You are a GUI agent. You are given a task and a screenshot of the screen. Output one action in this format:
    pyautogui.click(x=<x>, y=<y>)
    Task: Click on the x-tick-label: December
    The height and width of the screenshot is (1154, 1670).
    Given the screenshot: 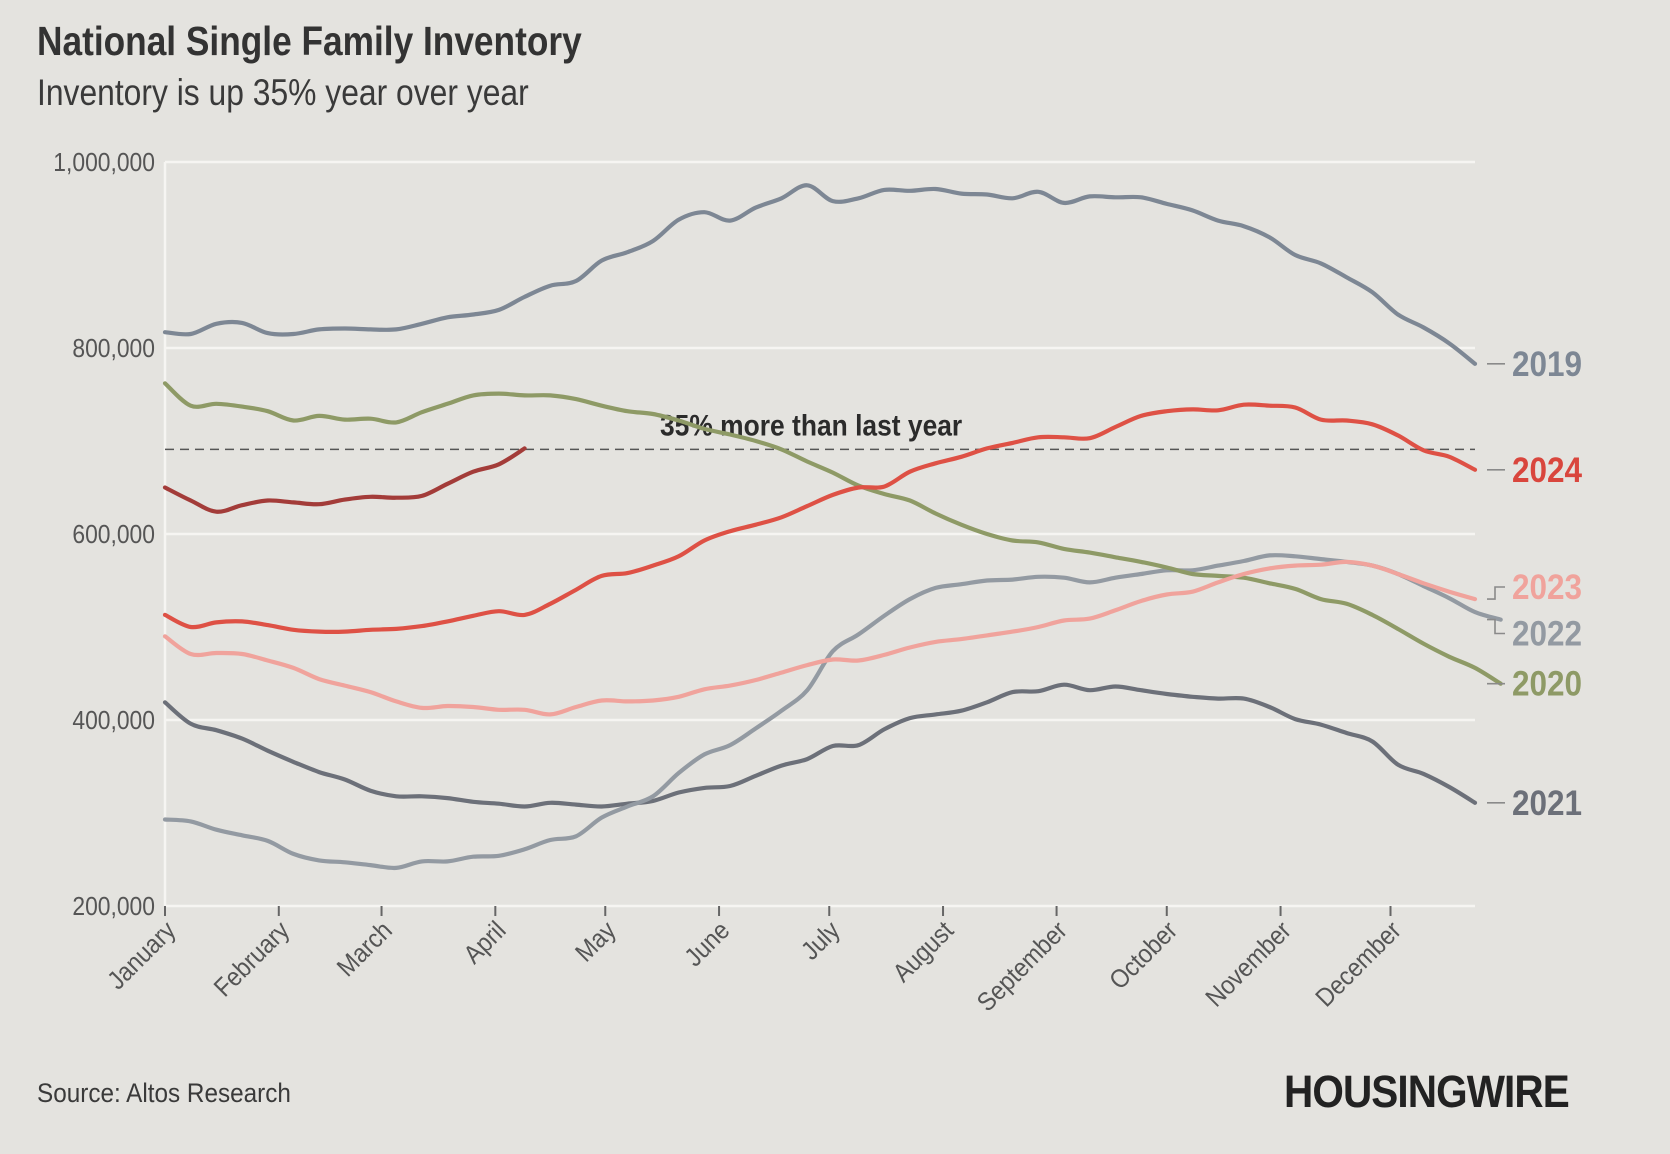 What is the action you would take?
    pyautogui.click(x=1359, y=964)
    